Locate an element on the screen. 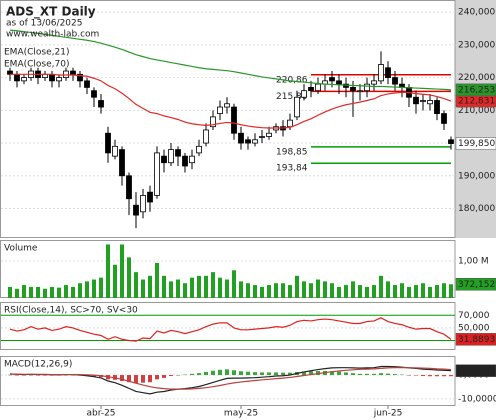 The width and height of the screenshot is (496, 420). y-tick-label: 70,000 is located at coordinates (474, 316).